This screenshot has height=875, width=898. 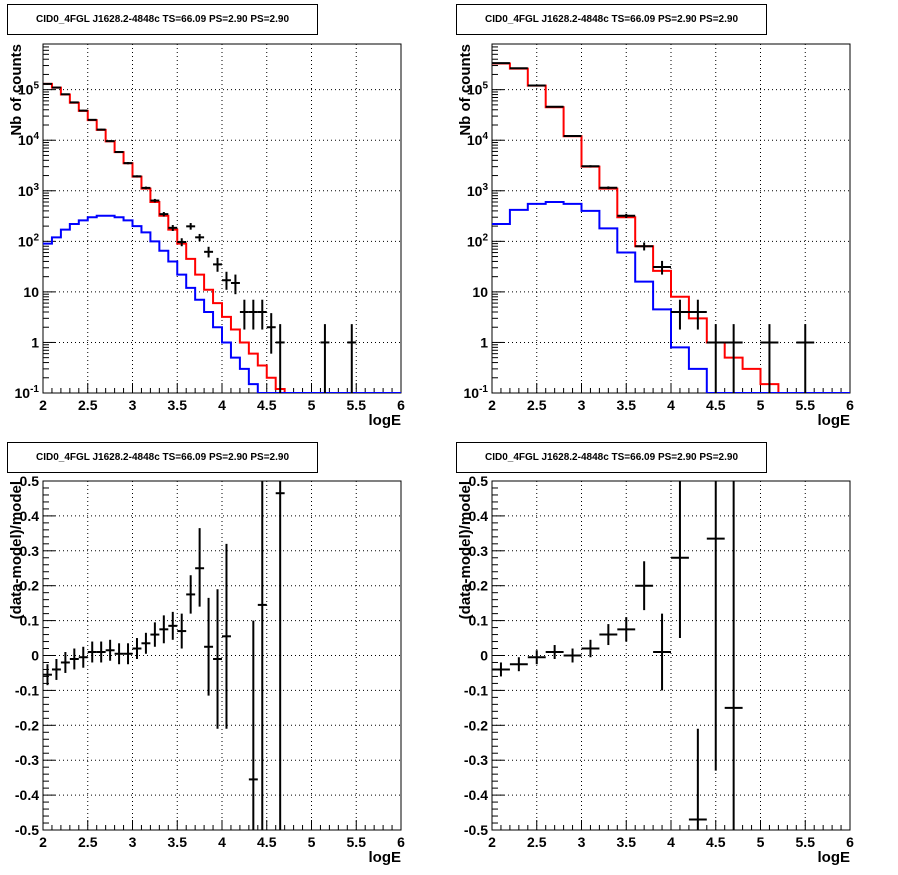 What do you see at coordinates (27, 830) in the screenshot?
I see `y-tick-label: -0.5` at bounding box center [27, 830].